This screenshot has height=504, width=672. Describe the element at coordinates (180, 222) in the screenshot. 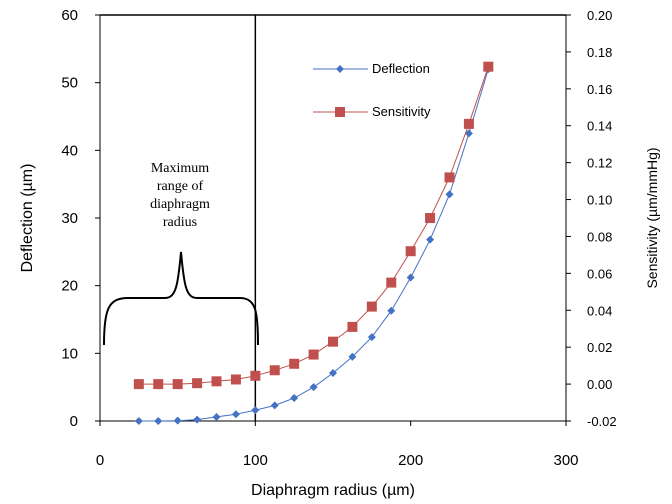

I see `annotation-line-4: radius` at that location.